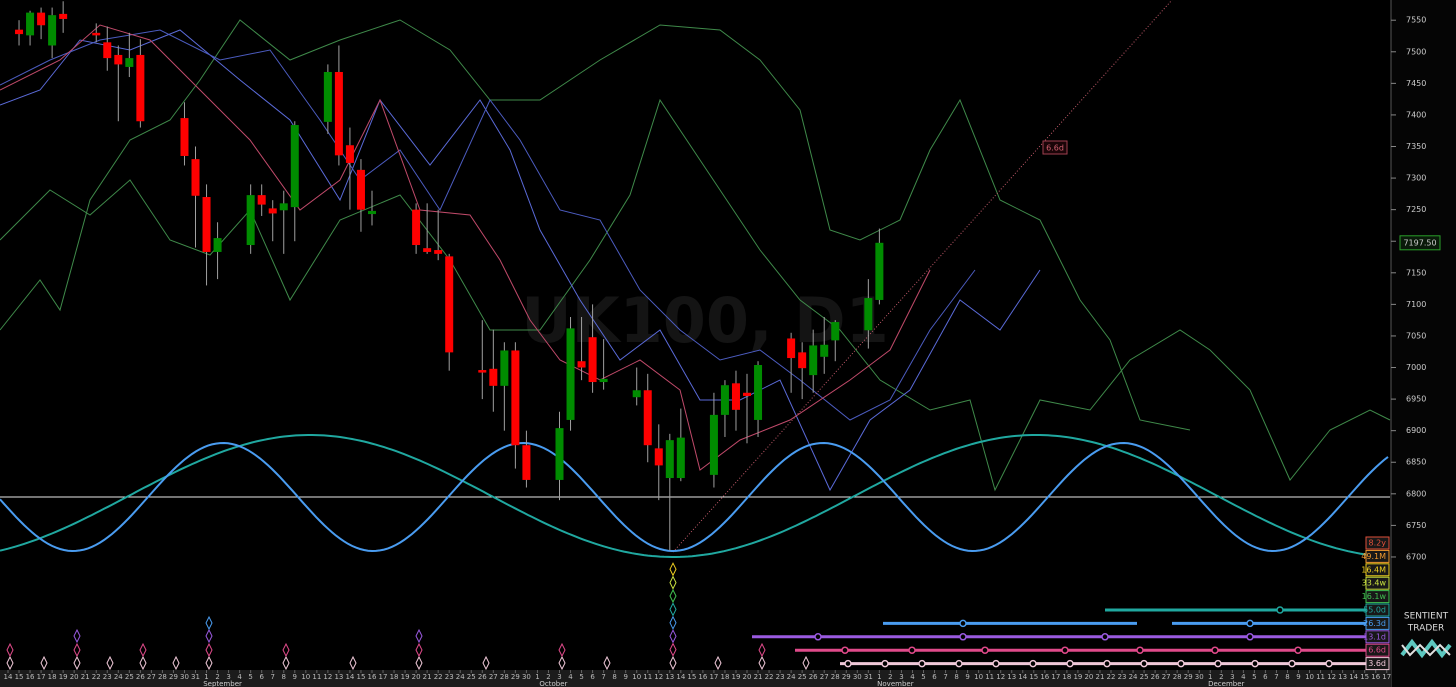 Image resolution: width=1456 pixels, height=687 pixels. What do you see at coordinates (504, 677) in the screenshot?
I see `x-tick-label: 28` at bounding box center [504, 677].